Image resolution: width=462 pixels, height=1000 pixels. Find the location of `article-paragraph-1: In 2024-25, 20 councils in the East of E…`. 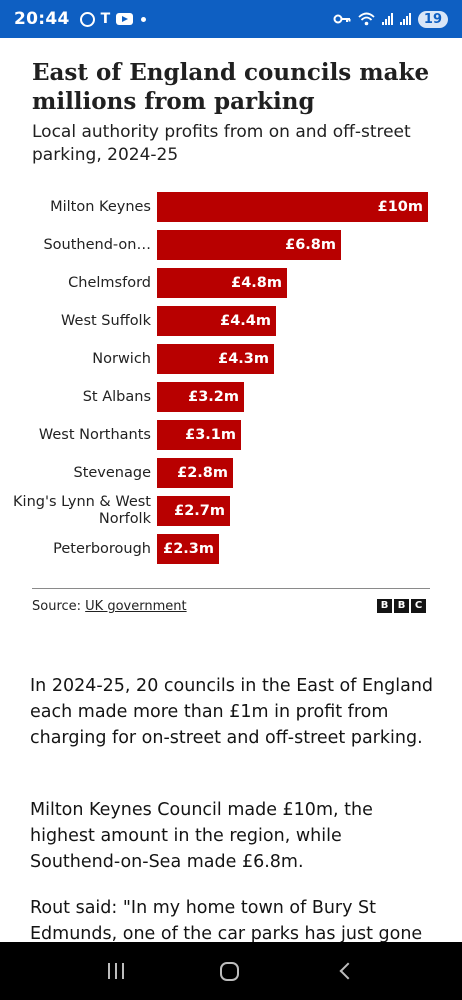

article-paragraph-1: In 2024-25, 20 councils in the East of E… is located at coordinates (232, 712).